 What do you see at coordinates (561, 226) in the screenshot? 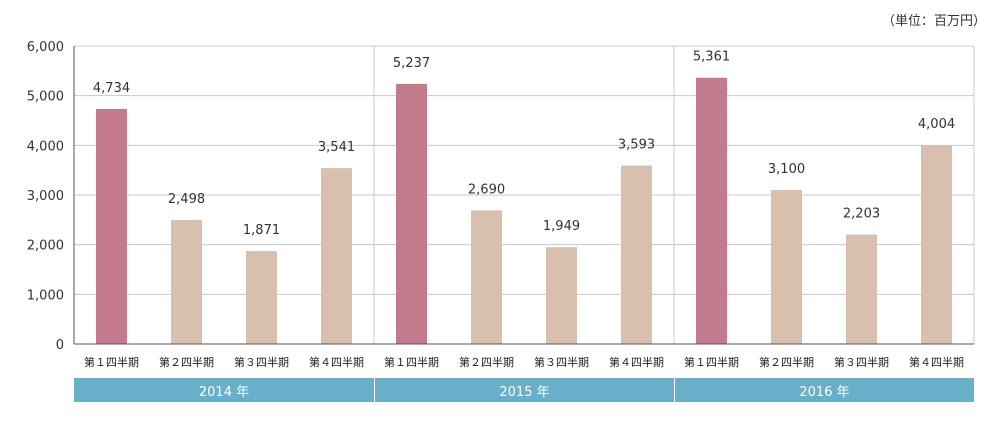
I see `value-label: 1,949` at bounding box center [561, 226].